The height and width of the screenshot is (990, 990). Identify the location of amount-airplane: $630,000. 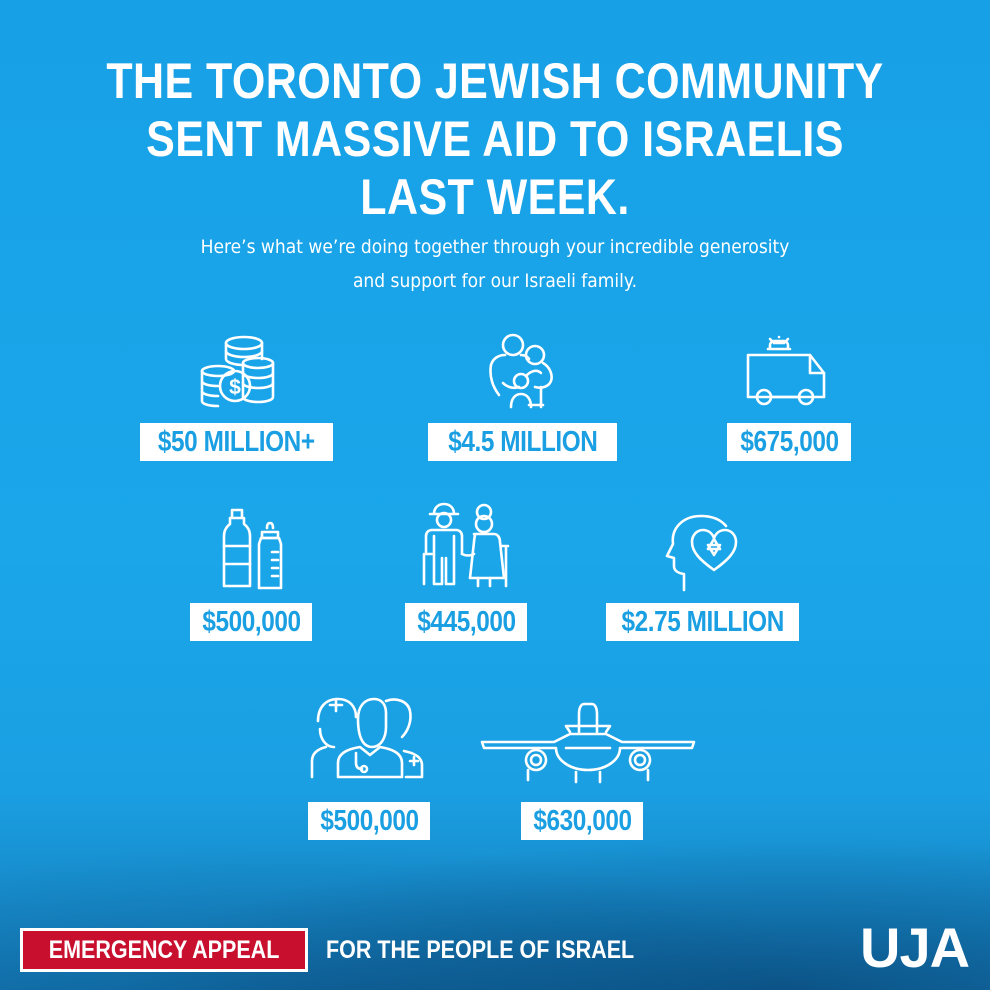
(582, 821).